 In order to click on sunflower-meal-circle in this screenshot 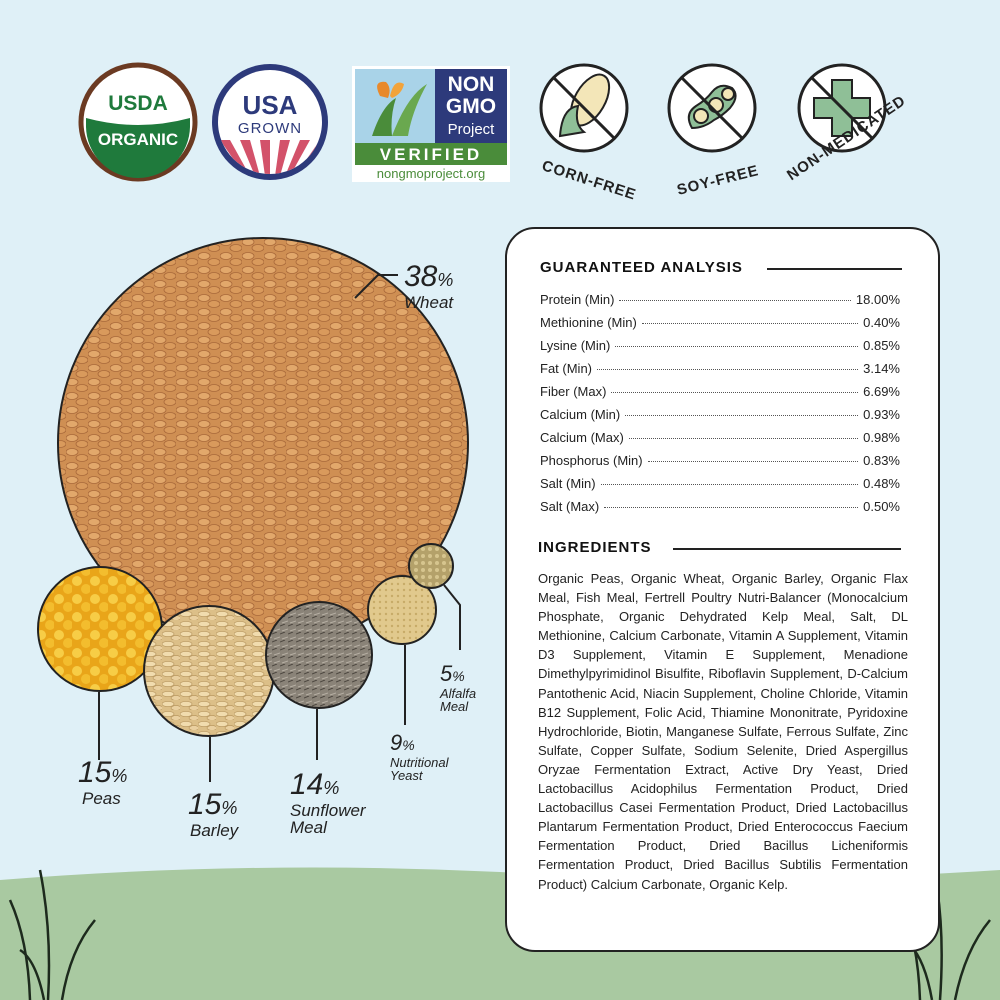, I will do `click(319, 655)`.